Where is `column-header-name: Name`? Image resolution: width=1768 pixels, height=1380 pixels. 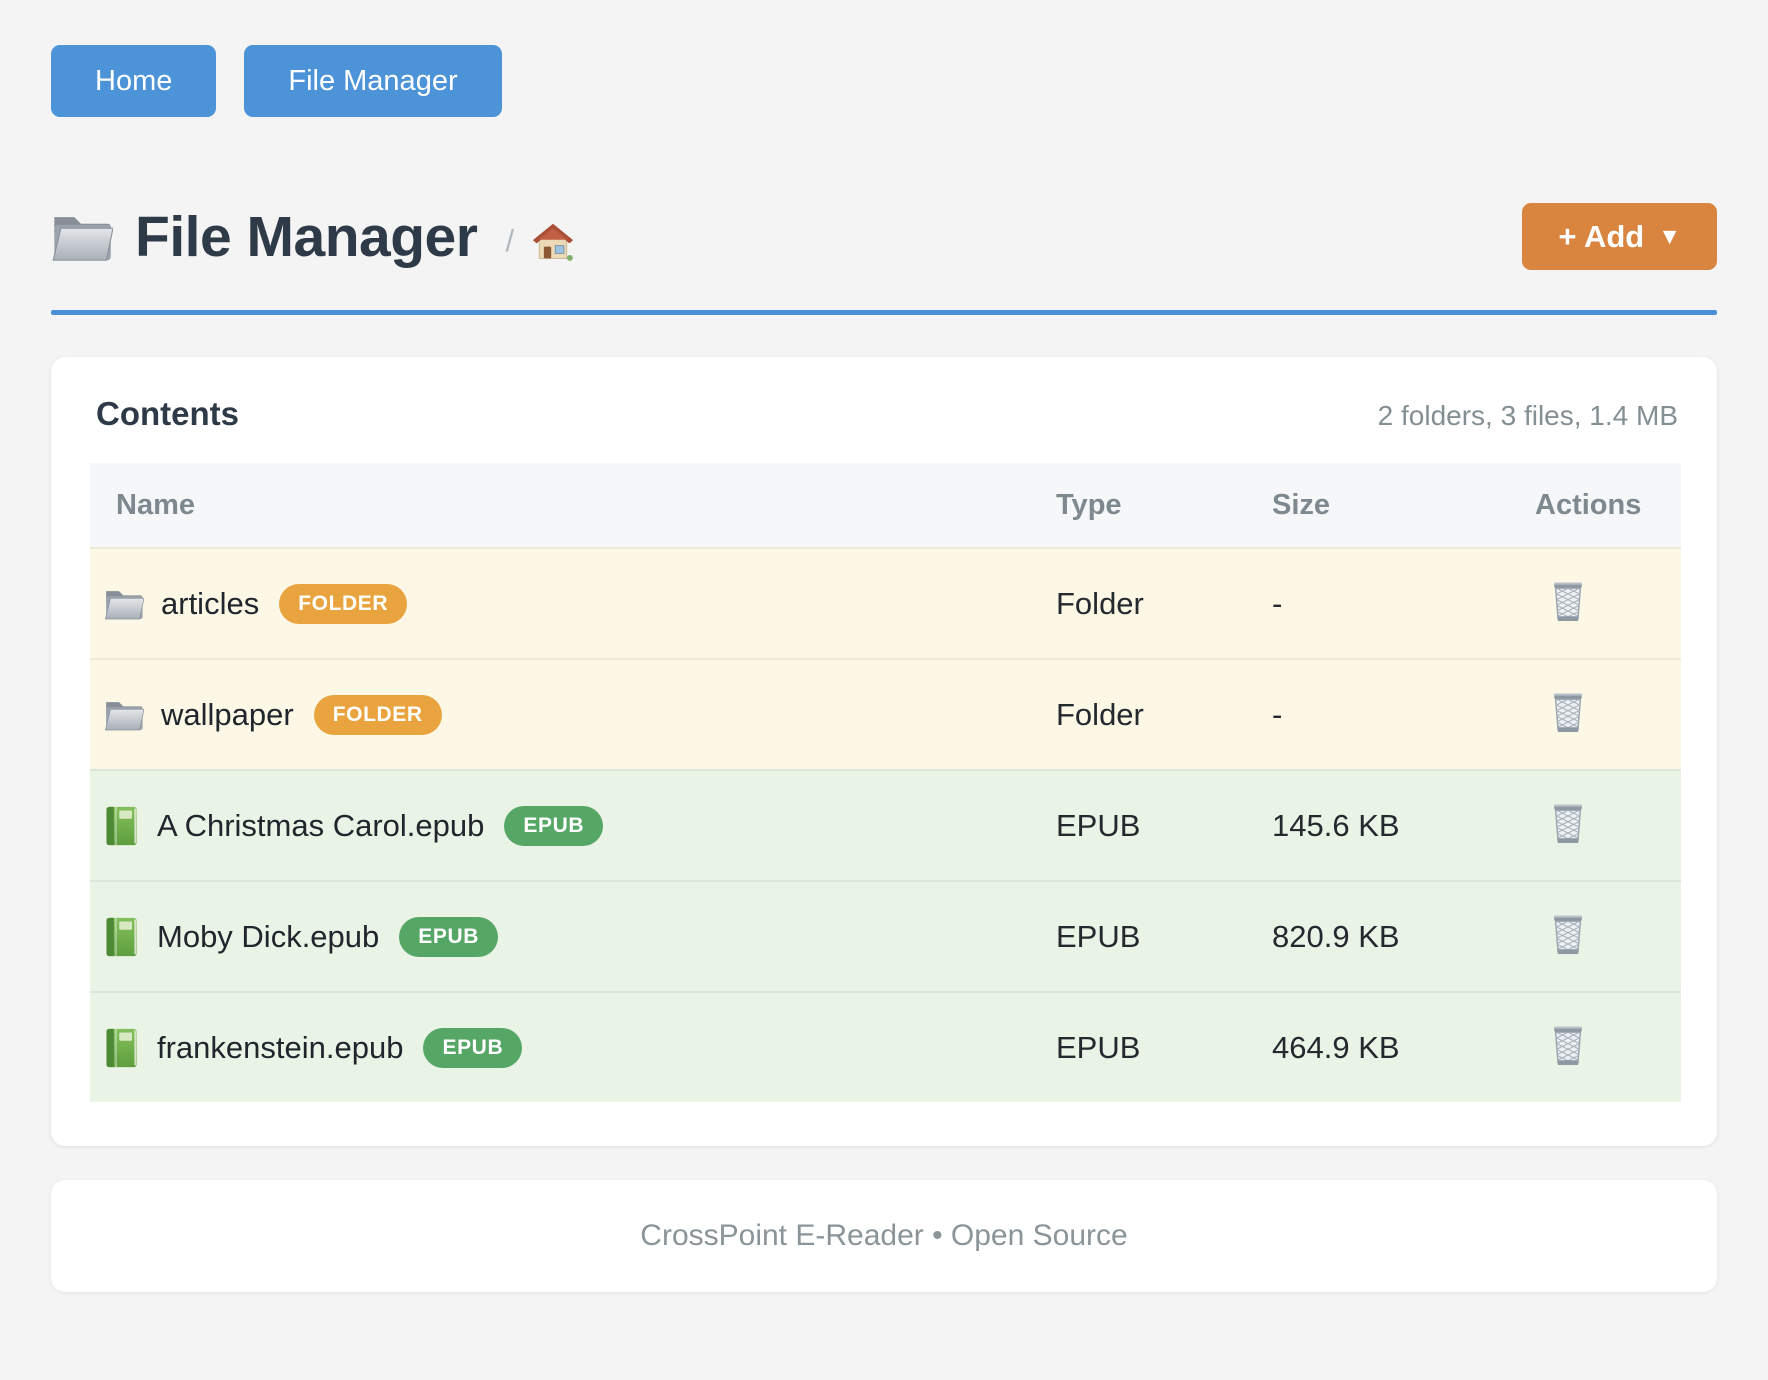 column-header-name: Name is located at coordinates (155, 504).